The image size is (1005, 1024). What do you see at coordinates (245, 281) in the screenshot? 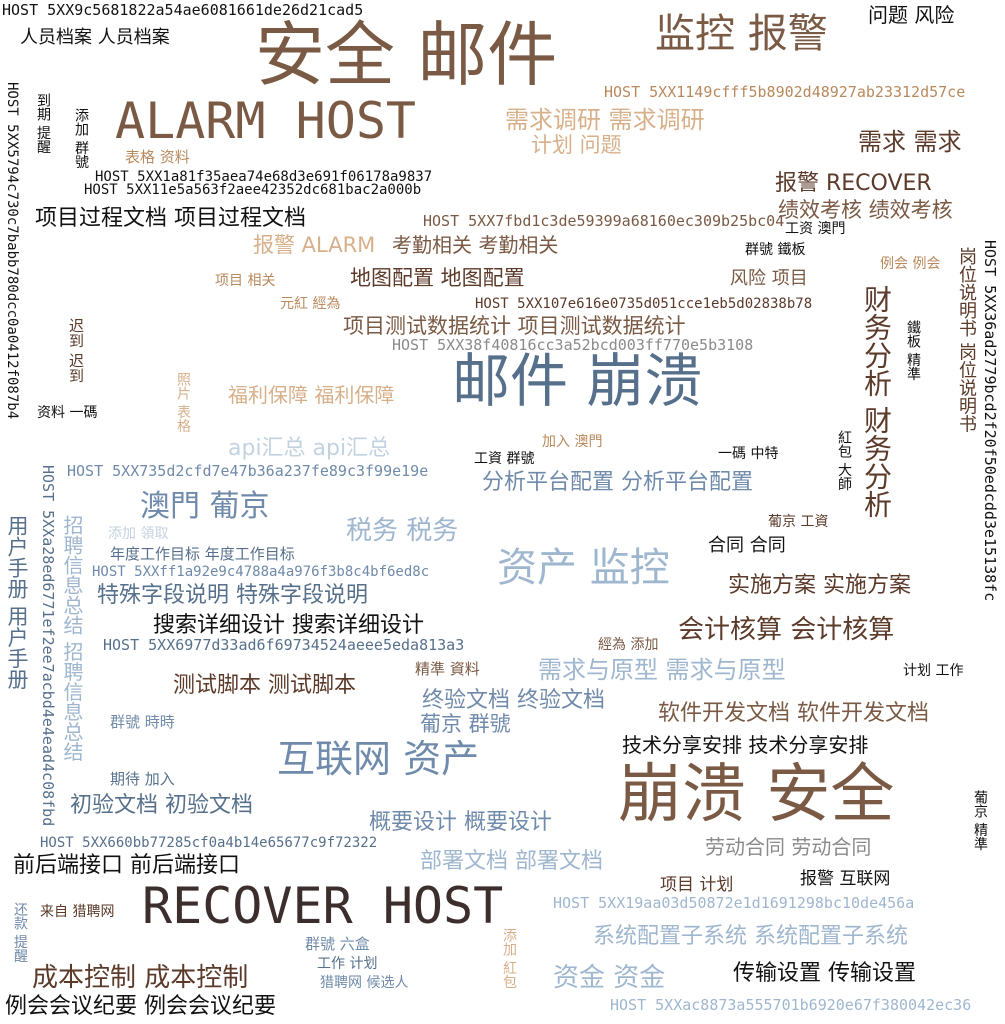
I see `cloud-word: 项目 相关` at bounding box center [245, 281].